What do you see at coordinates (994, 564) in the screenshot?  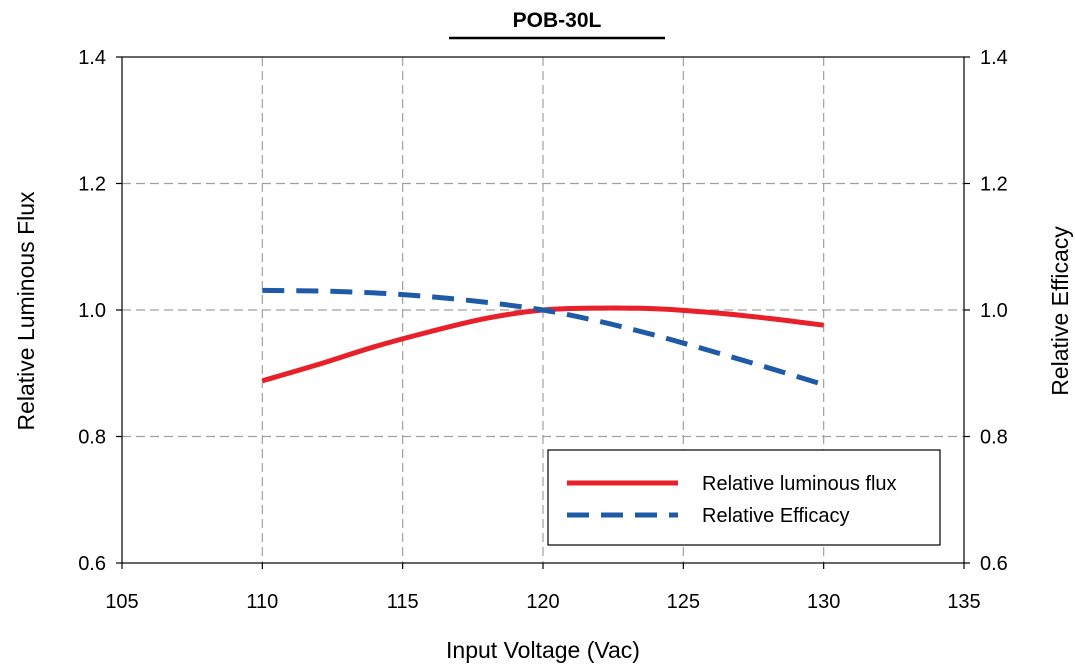 I see `y2-tick-label: 0.6` at bounding box center [994, 564].